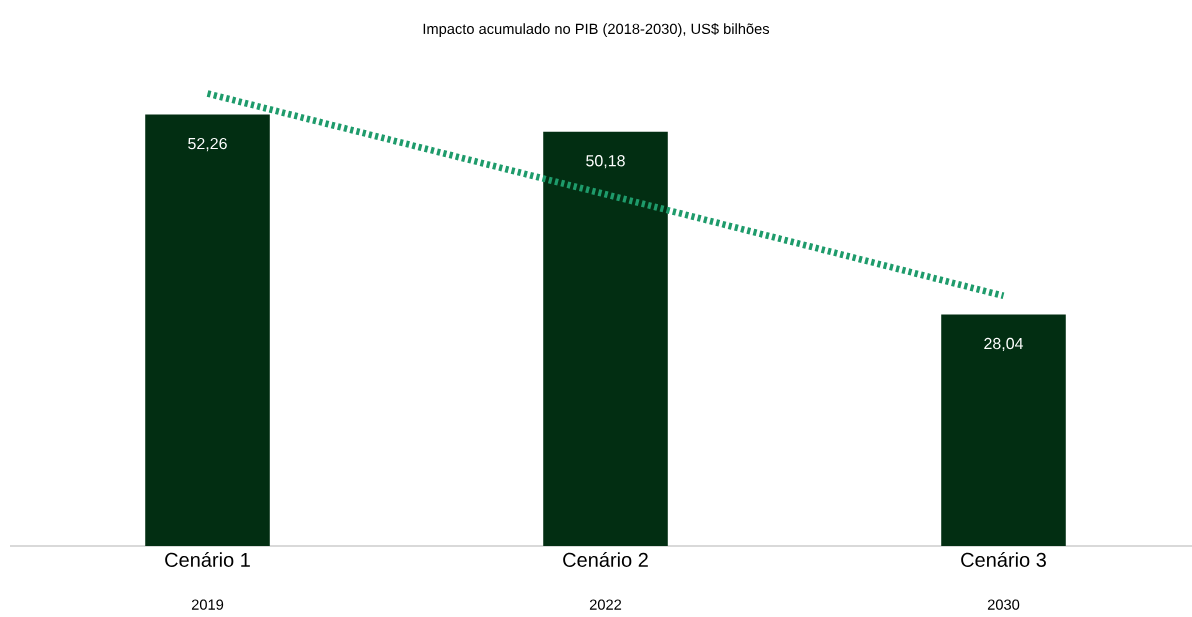 The height and width of the screenshot is (617, 1192). I want to click on data-label: 50,18, so click(605, 162).